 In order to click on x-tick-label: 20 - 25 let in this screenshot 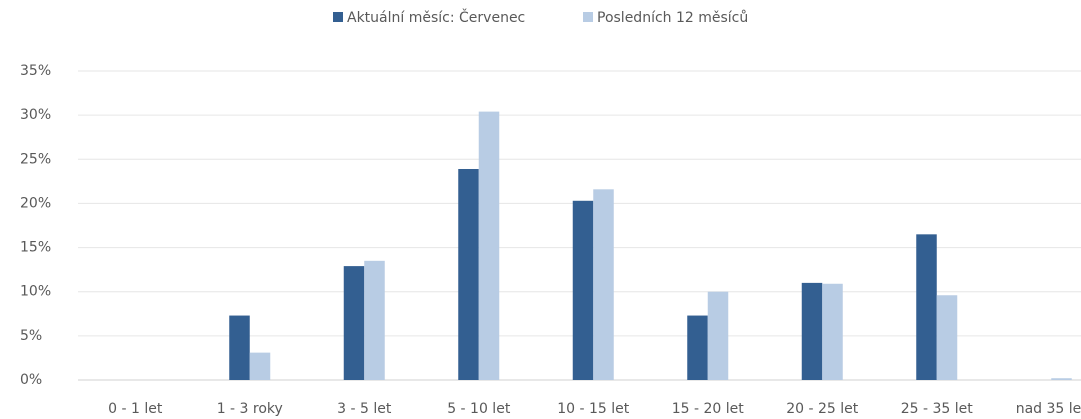, I will do `click(822, 409)`.